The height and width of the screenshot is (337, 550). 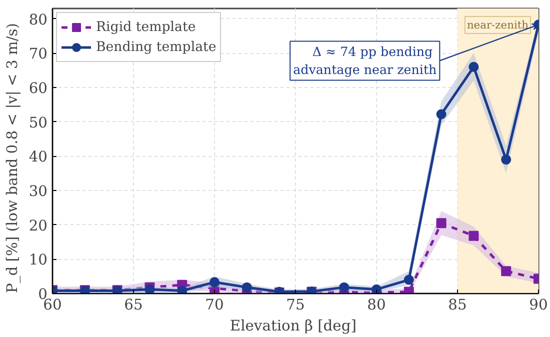 What do you see at coordinates (156, 47) in the screenshot?
I see `legend-label: Bending template` at bounding box center [156, 47].